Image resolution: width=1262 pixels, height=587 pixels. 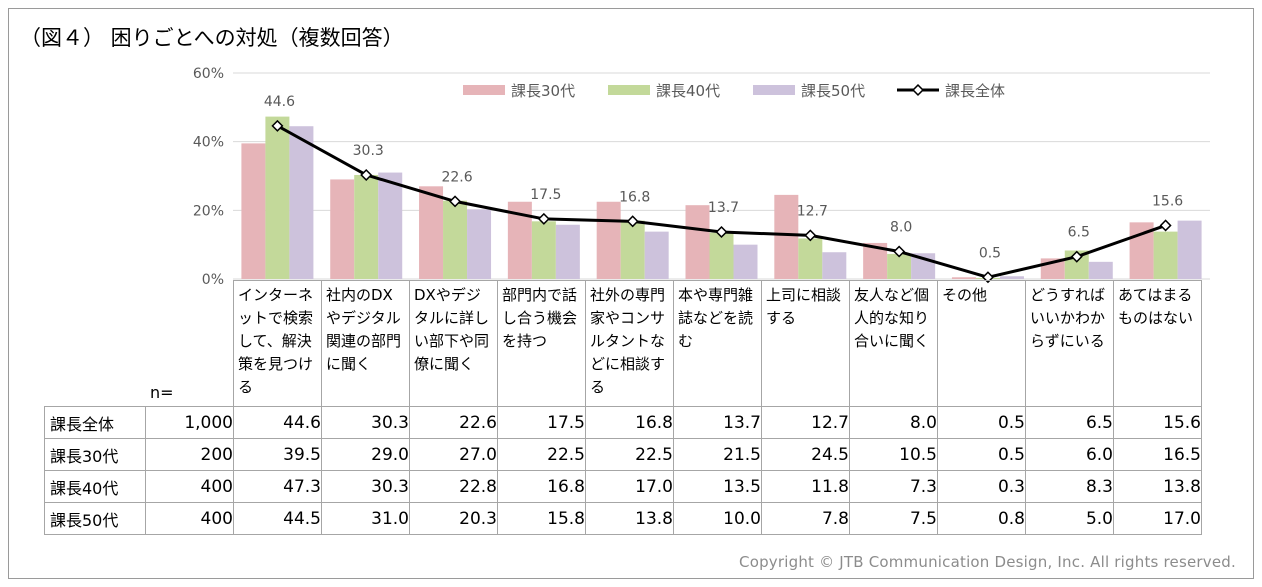 What do you see at coordinates (981, 518) in the screenshot?
I see `table-cell: 0.8` at bounding box center [981, 518].